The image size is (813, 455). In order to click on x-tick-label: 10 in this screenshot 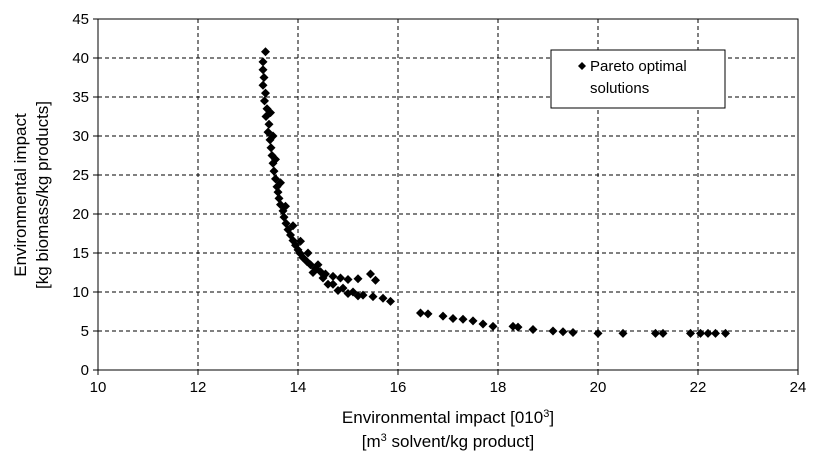, I will do `click(98, 387)`.